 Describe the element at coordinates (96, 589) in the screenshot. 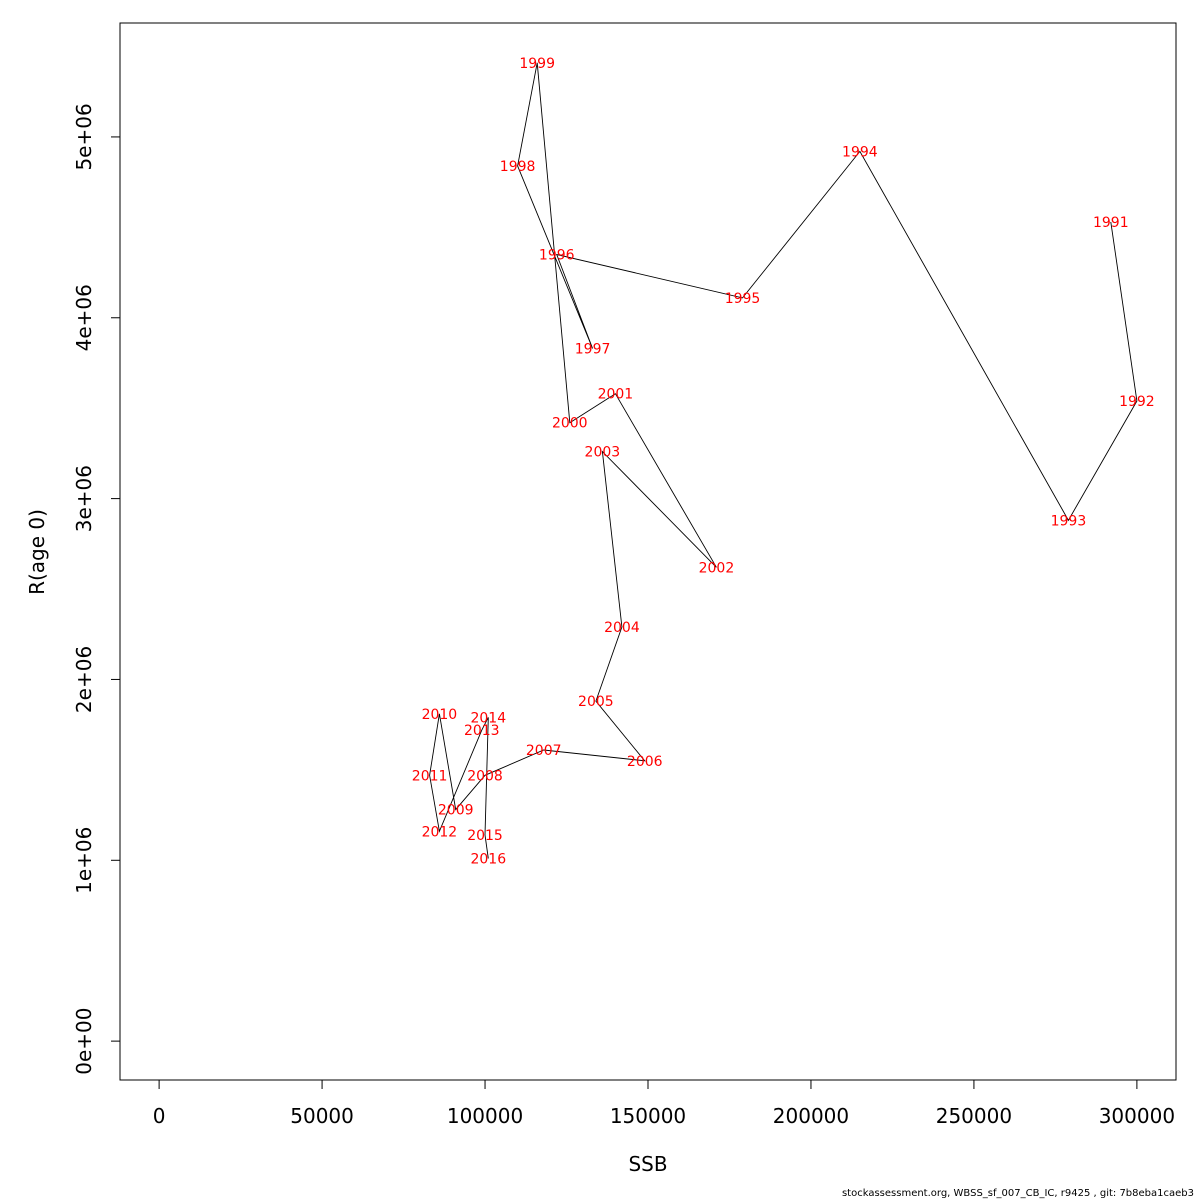

I see `y-axis: 0e+00 1e+06 2e+06 3e+06 4e+06 5e+06` at that location.